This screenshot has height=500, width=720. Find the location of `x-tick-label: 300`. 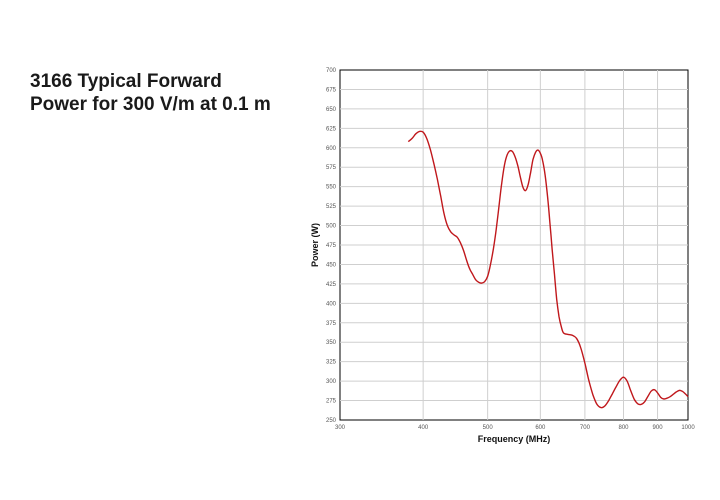

x-tick-label: 300 is located at coordinates (340, 428).